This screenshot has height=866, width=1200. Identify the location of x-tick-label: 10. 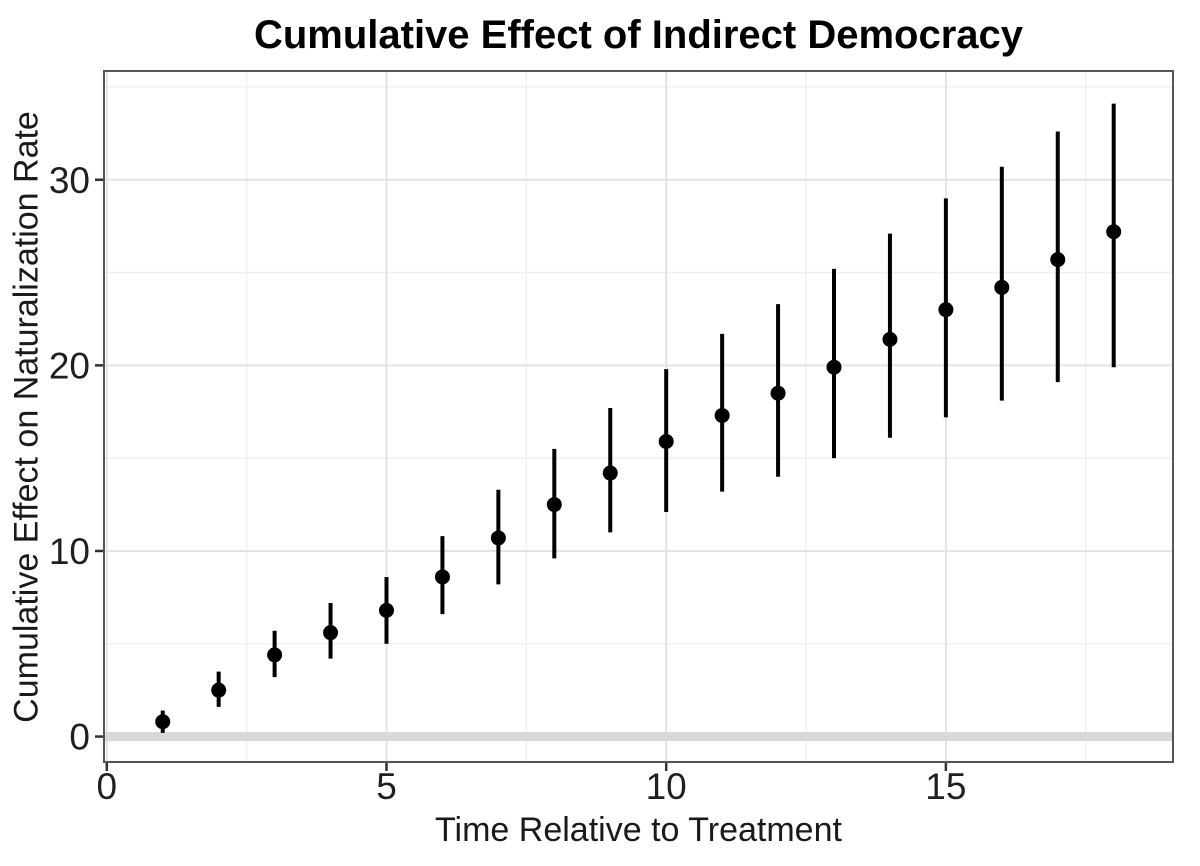
(666, 786).